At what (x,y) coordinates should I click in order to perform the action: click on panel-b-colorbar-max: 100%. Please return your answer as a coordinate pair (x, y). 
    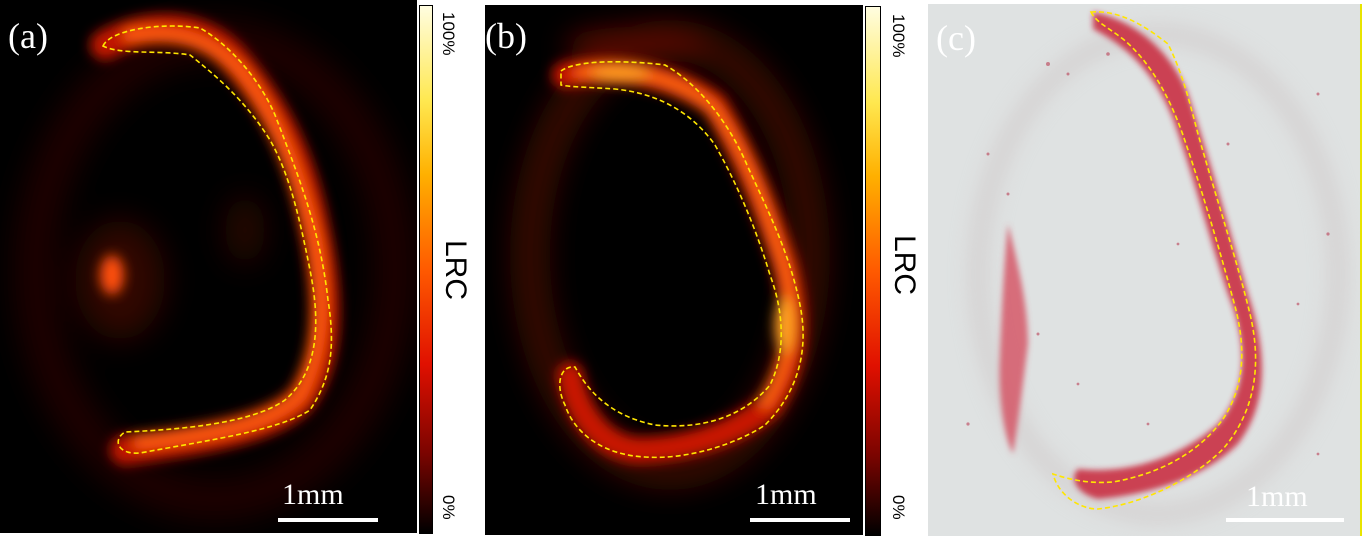
    Looking at the image, I should click on (898, 36).